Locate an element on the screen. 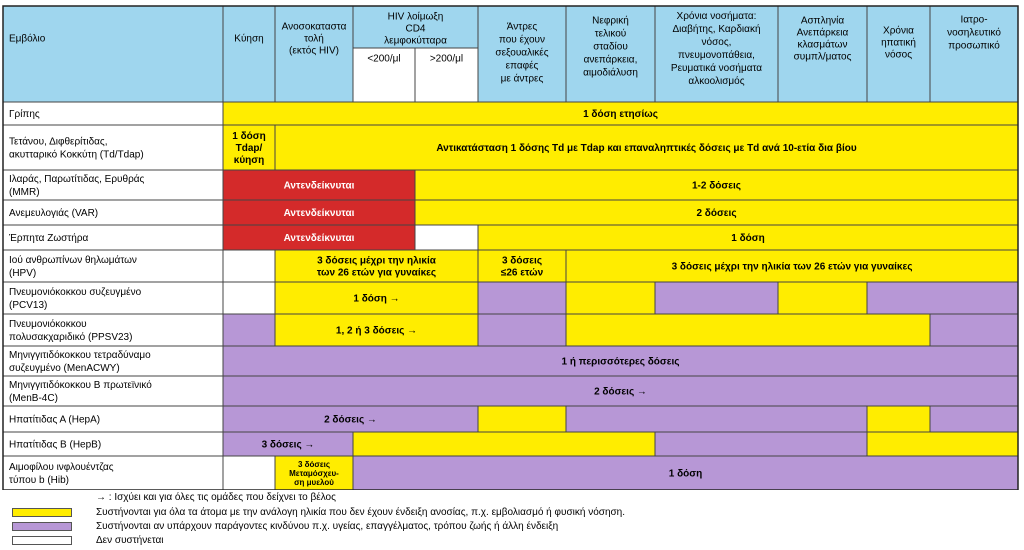 The image size is (1024, 550). dose-text: 2 δόσεις is located at coordinates (716, 213).